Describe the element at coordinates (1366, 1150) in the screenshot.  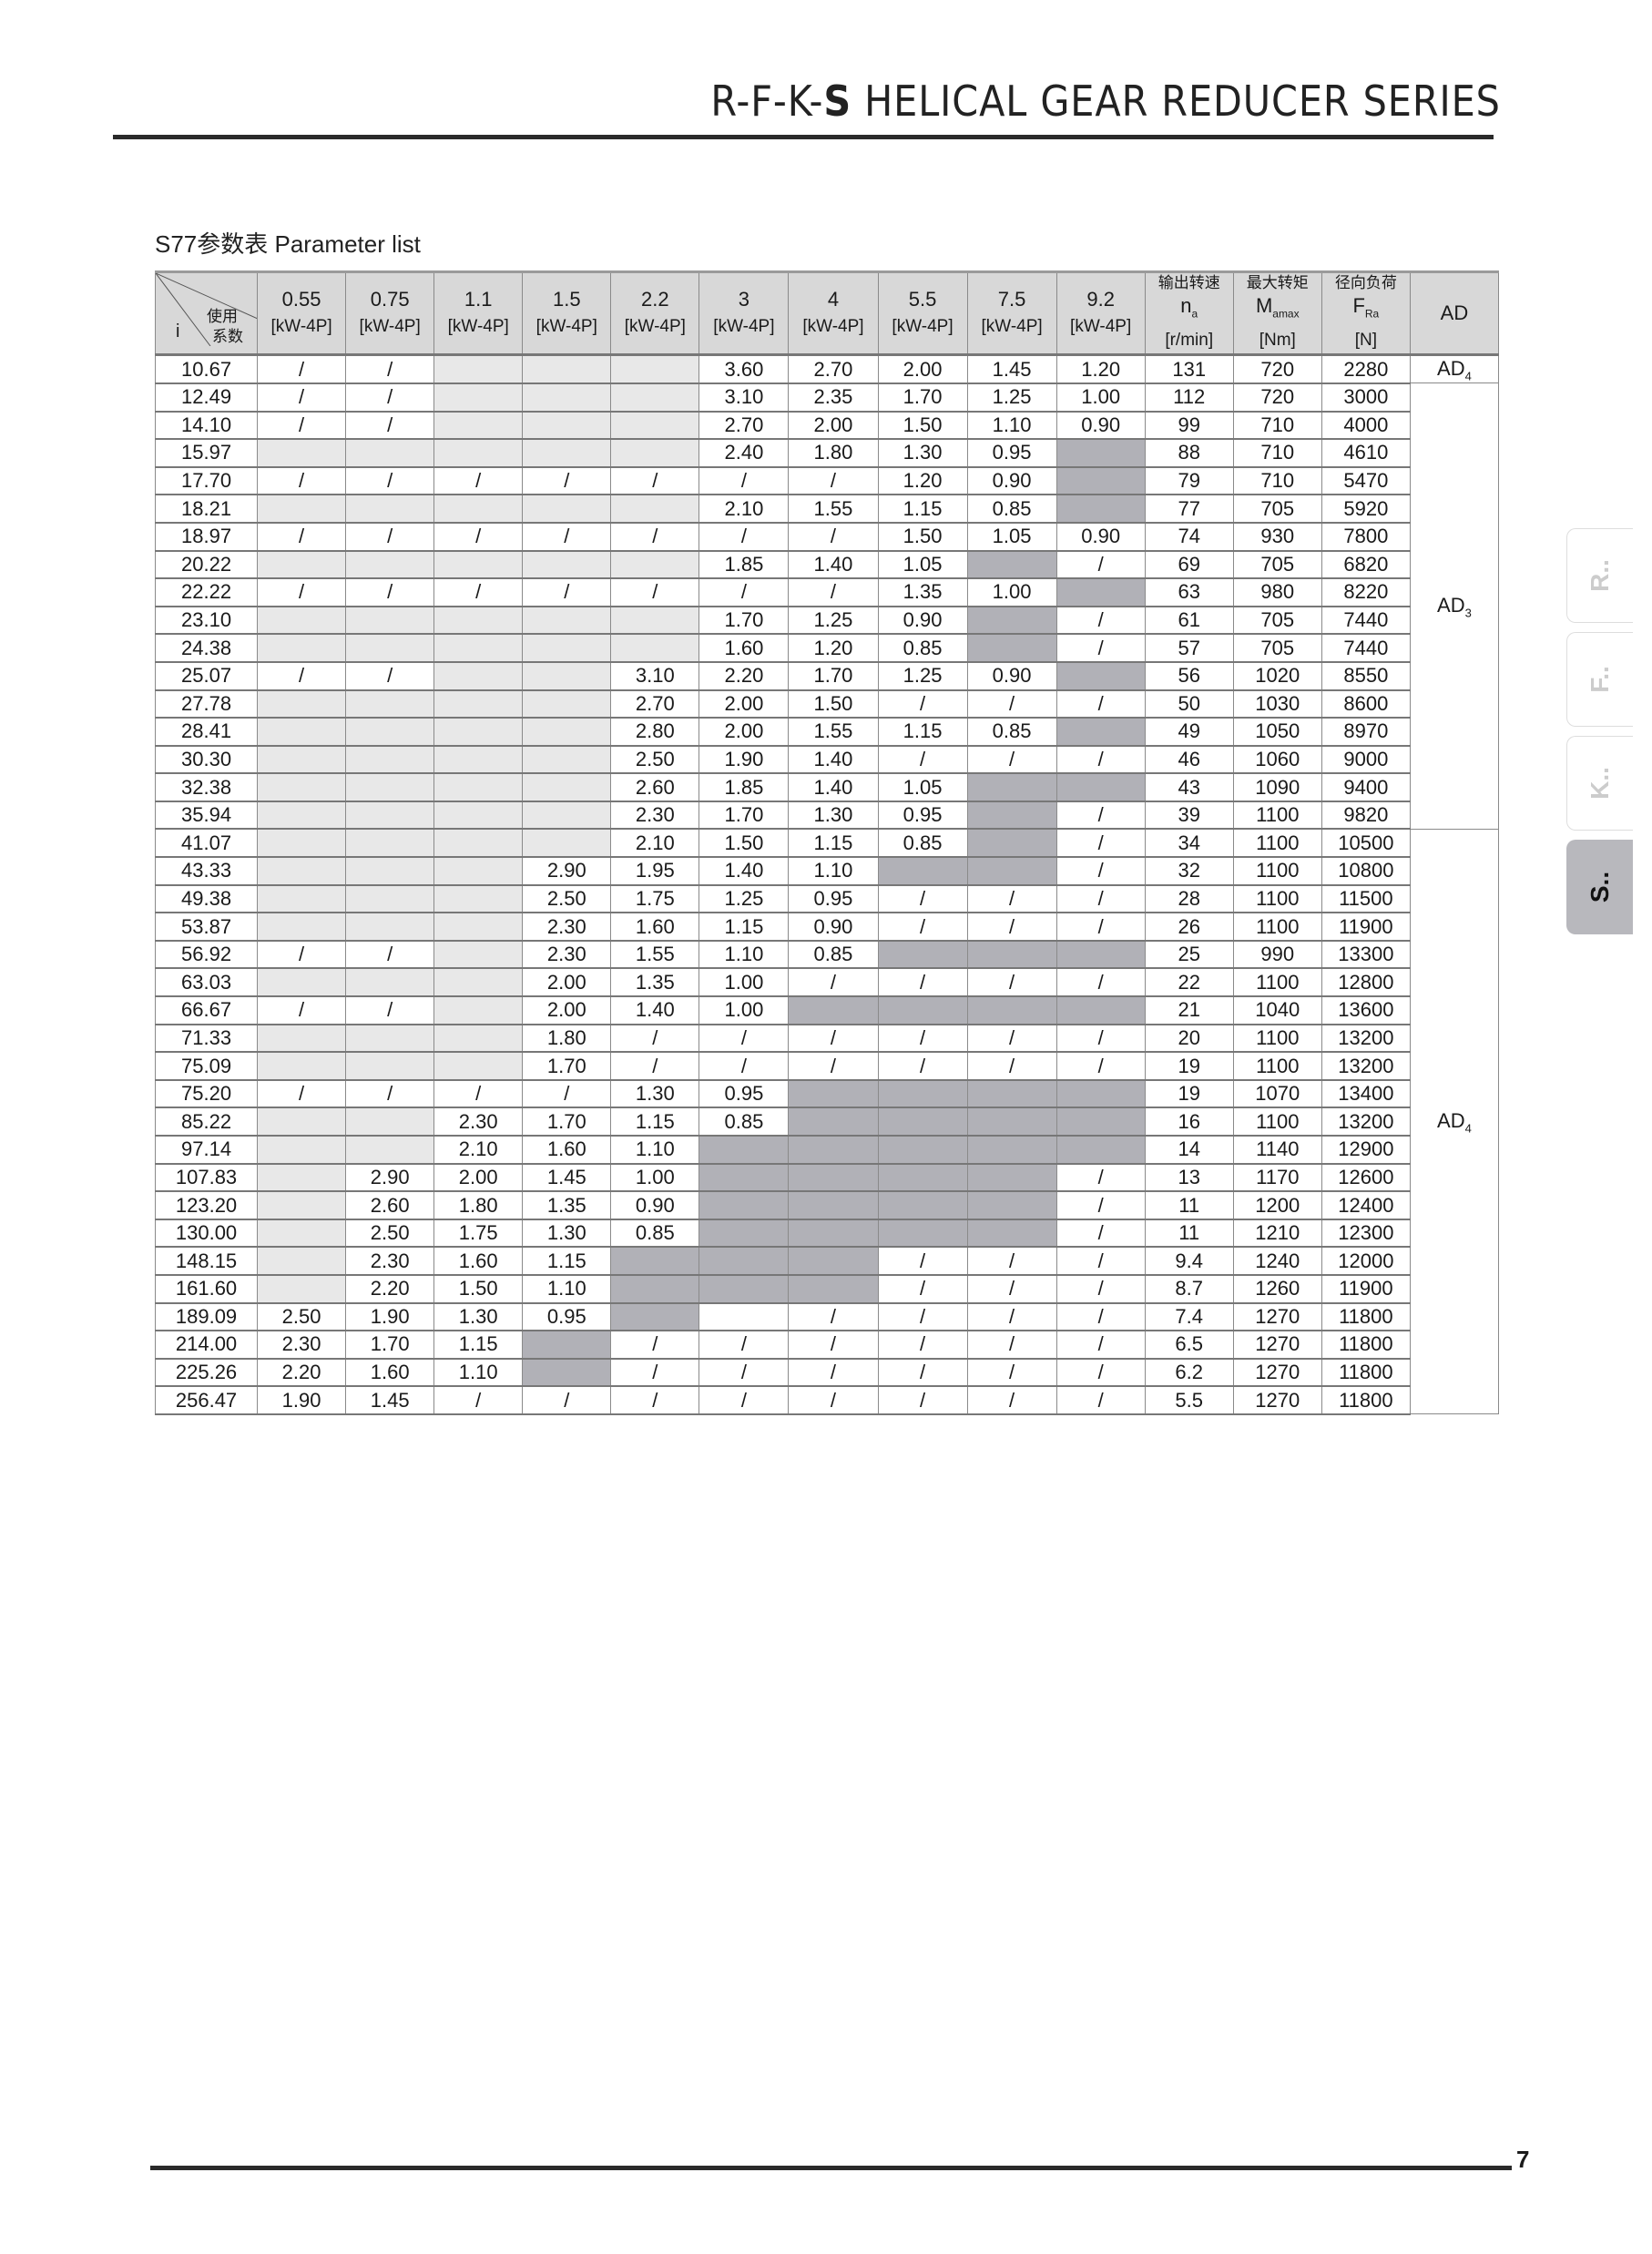
I see `radial-load-cell: 12900` at that location.